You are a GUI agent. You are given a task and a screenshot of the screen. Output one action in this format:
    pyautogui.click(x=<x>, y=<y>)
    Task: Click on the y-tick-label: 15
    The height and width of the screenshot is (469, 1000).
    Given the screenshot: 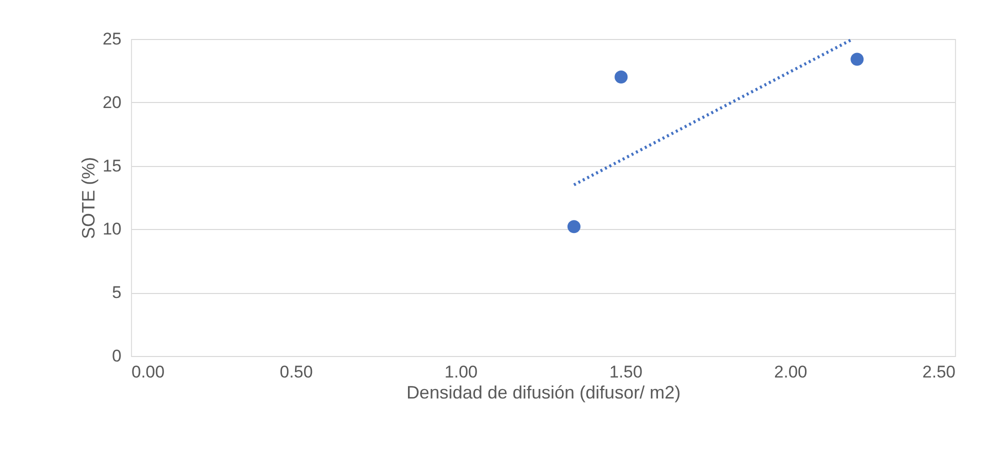 What is the action you would take?
    pyautogui.click(x=112, y=166)
    